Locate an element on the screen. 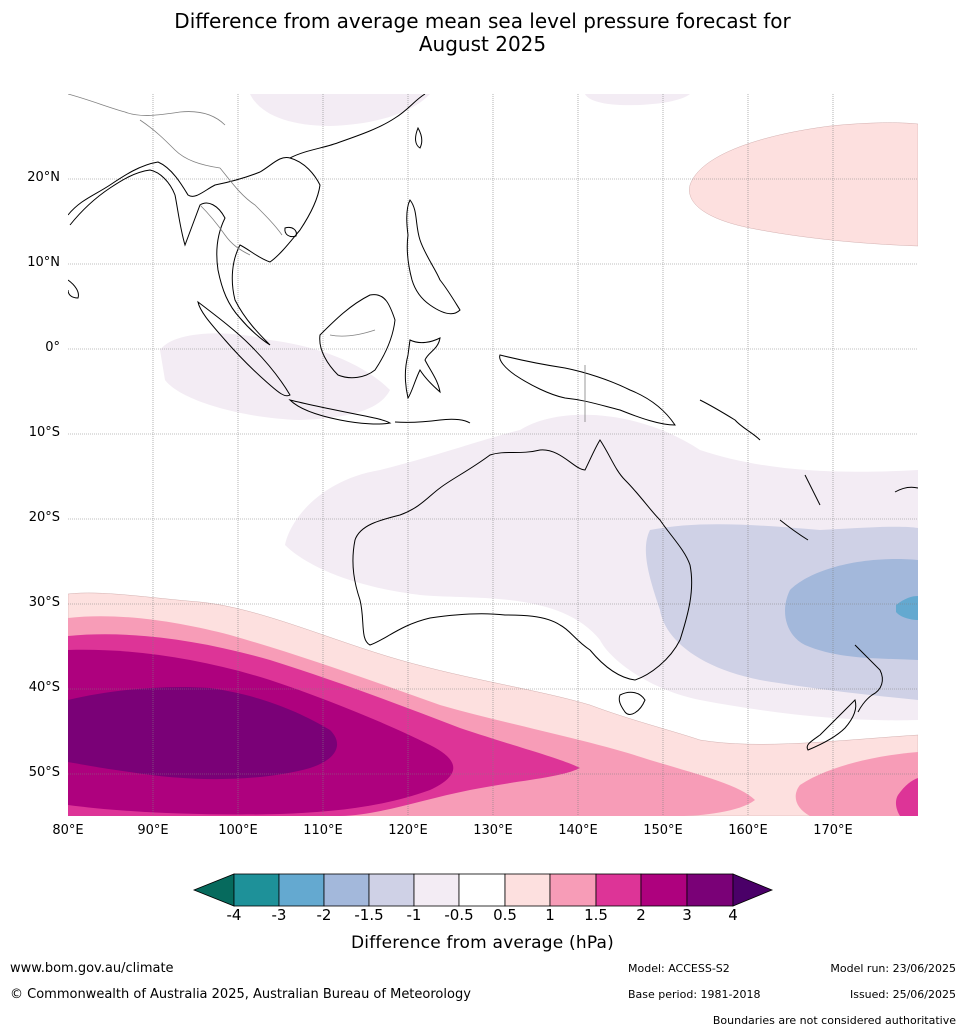 This screenshot has height=1035, width=965. lon-label-160e: 160°E is located at coordinates (748, 830).